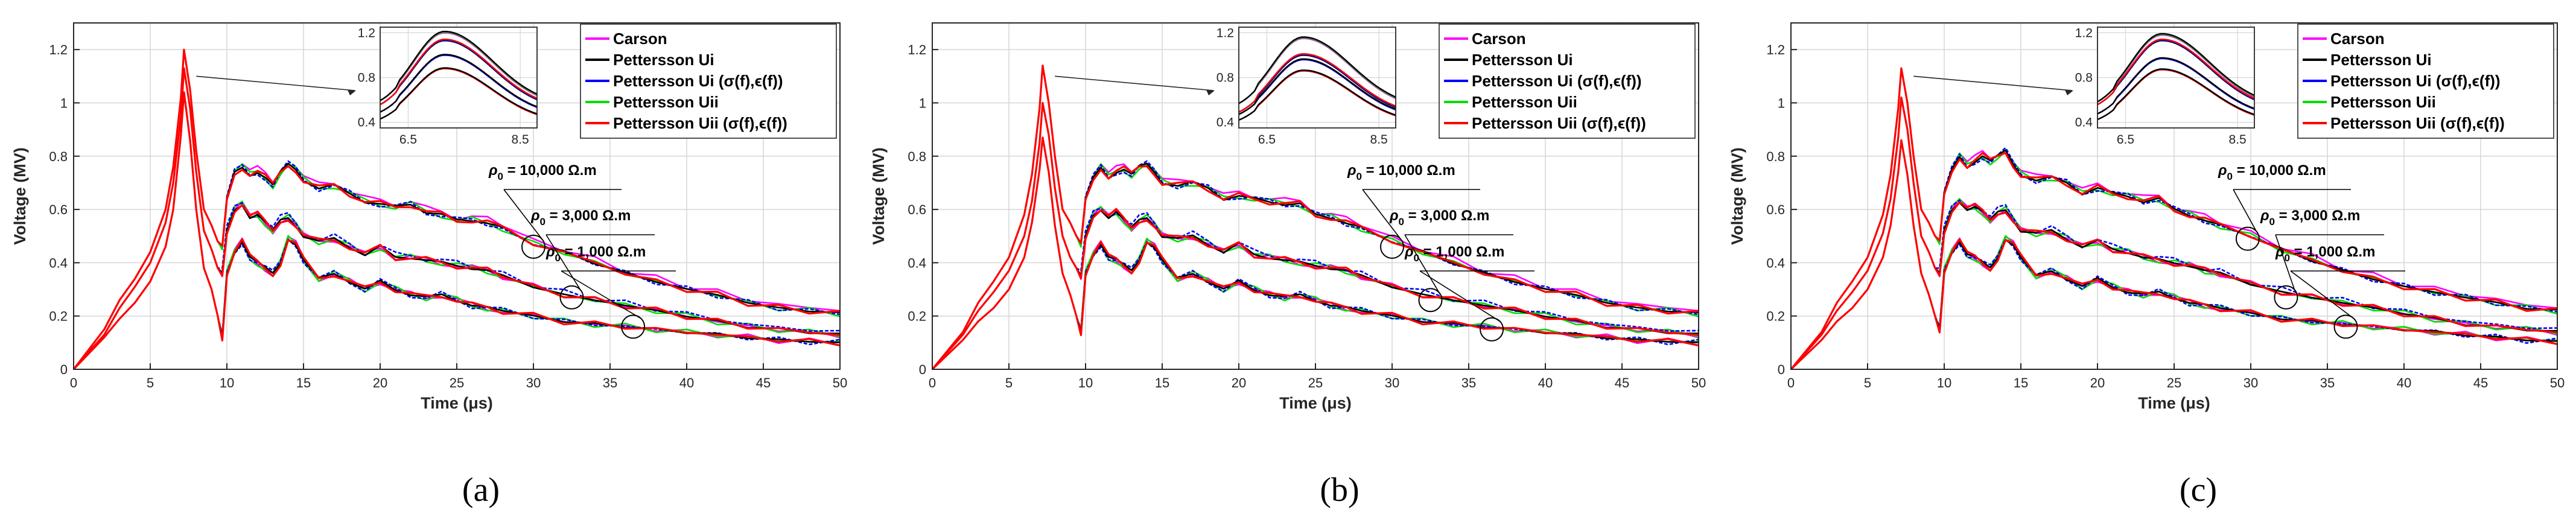 This screenshot has width=2576, height=525. What do you see at coordinates (1944, 382) in the screenshot?
I see `x-tick-label: 10` at bounding box center [1944, 382].